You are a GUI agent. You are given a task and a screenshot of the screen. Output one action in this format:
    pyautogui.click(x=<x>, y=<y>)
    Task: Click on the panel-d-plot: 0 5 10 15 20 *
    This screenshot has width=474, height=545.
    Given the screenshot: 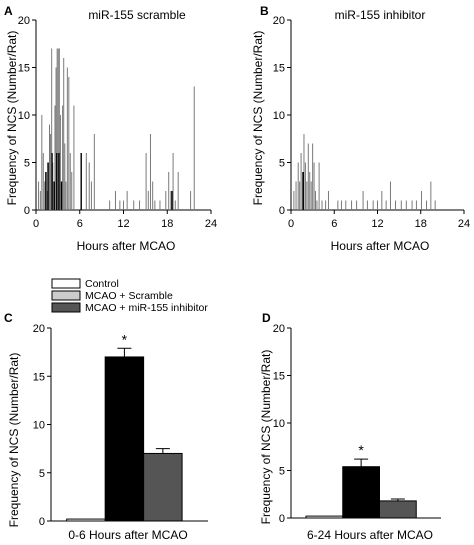 What is the action you would take?
    pyautogui.click(x=357, y=424)
    